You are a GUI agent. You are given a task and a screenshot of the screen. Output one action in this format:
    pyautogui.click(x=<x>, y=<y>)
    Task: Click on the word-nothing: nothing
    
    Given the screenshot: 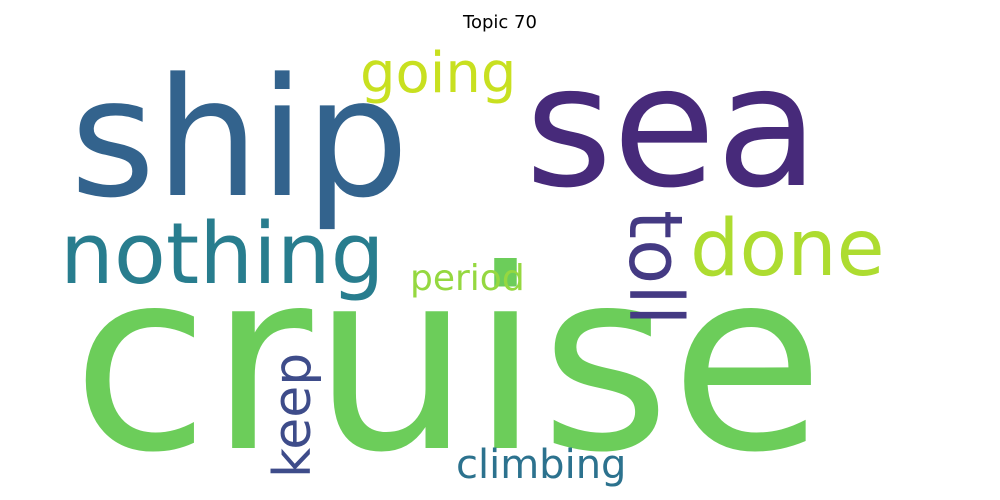 What is the action you would take?
    pyautogui.click(x=222, y=254)
    